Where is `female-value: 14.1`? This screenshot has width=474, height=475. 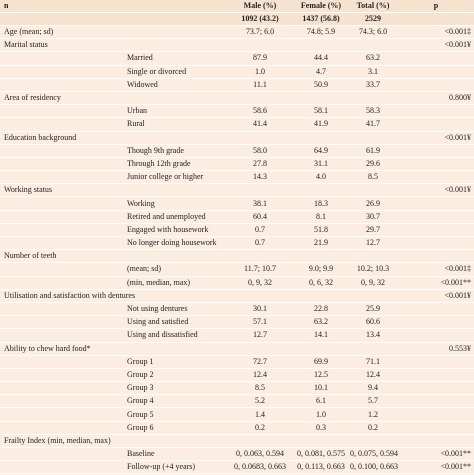 female-value: 14.1 is located at coordinates (321, 335).